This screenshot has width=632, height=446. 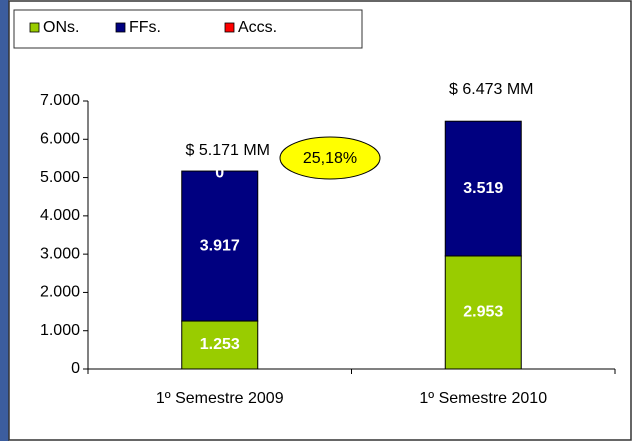 I want to click on y-tick-label: 1.000, so click(x=60, y=330).